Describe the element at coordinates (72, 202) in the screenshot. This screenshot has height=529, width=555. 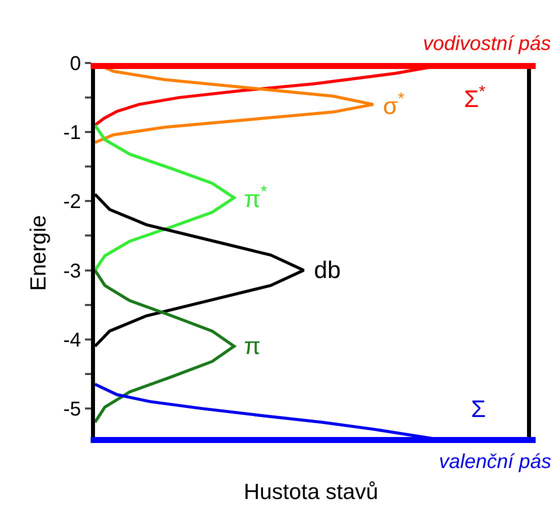
I see `y-tick-label: -2` at that location.